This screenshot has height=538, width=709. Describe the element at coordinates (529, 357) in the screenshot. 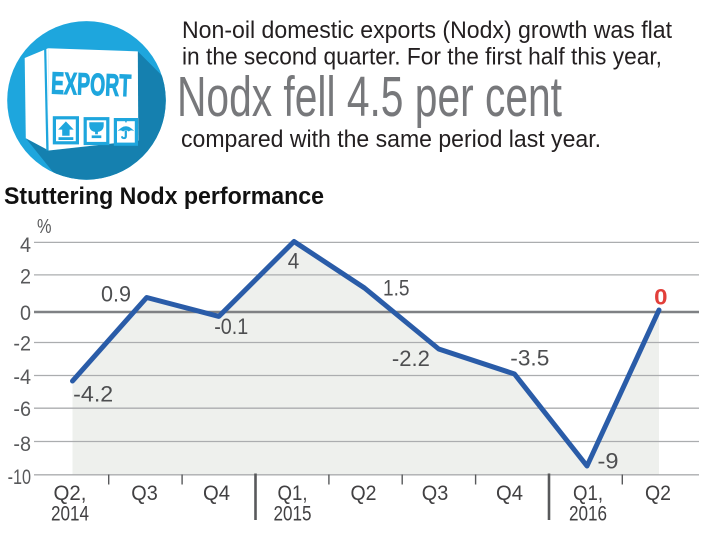

I see `svg-text: -3.5` at that location.